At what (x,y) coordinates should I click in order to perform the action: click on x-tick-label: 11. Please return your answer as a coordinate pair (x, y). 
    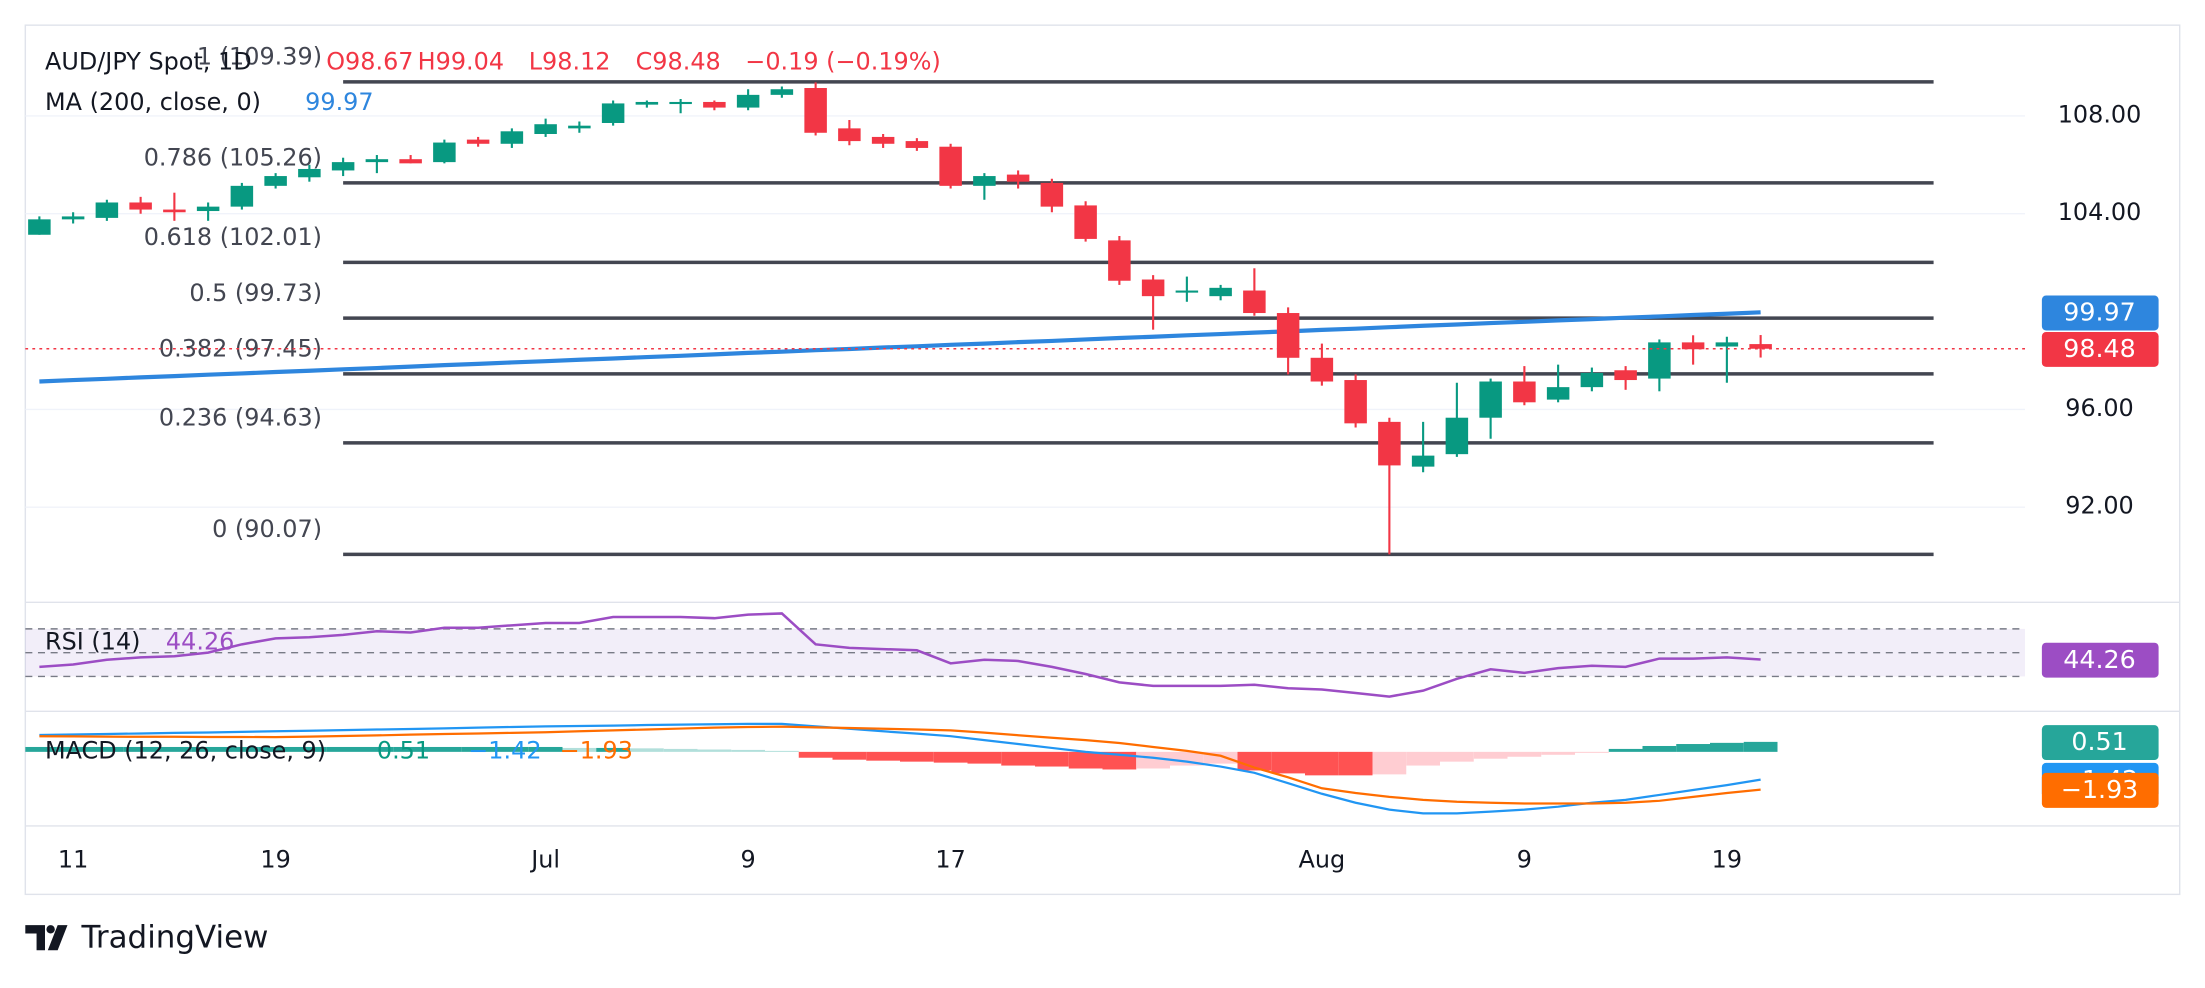
    Looking at the image, I should click on (73, 859).